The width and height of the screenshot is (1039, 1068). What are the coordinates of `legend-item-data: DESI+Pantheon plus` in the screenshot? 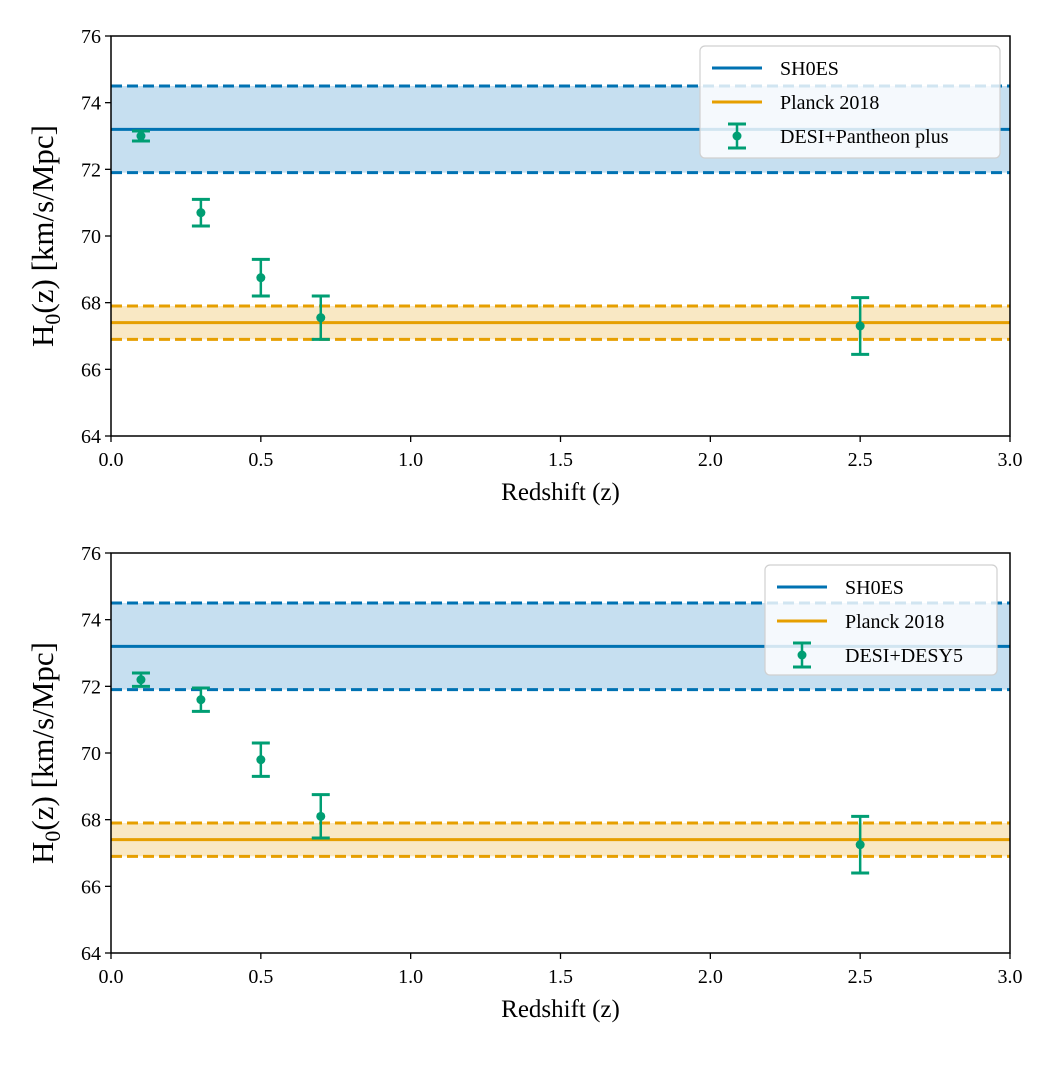 It's located at (838, 136).